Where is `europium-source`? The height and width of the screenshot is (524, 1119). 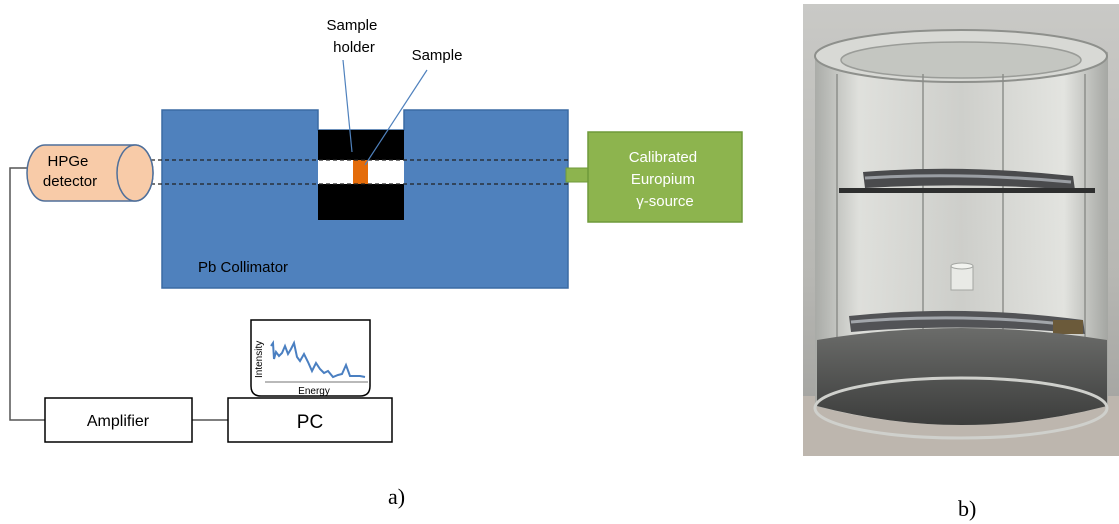 europium-source is located at coordinates (665, 177).